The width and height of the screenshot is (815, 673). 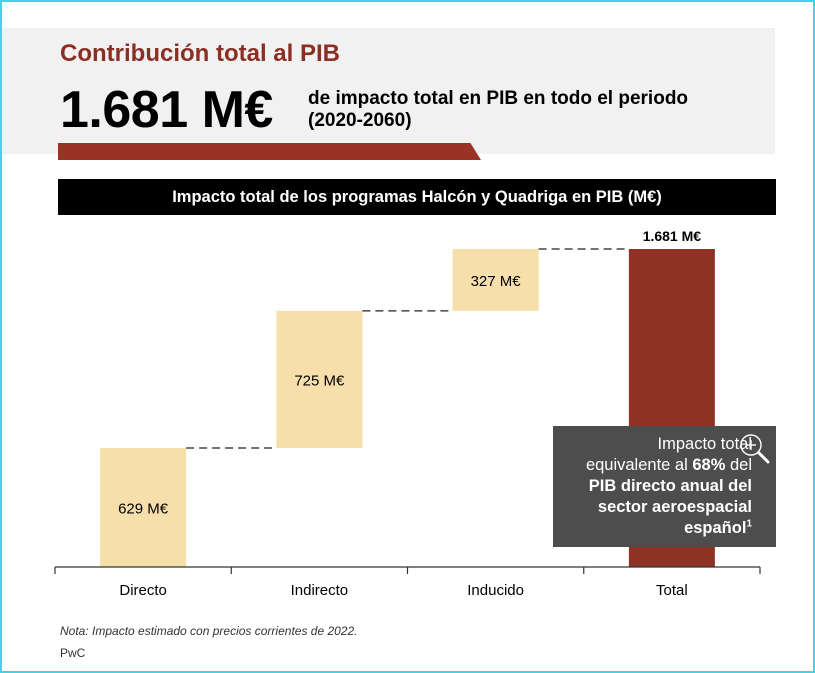 What do you see at coordinates (670, 486) in the screenshot?
I see `callout-line-3-text: PIB directo anual del` at bounding box center [670, 486].